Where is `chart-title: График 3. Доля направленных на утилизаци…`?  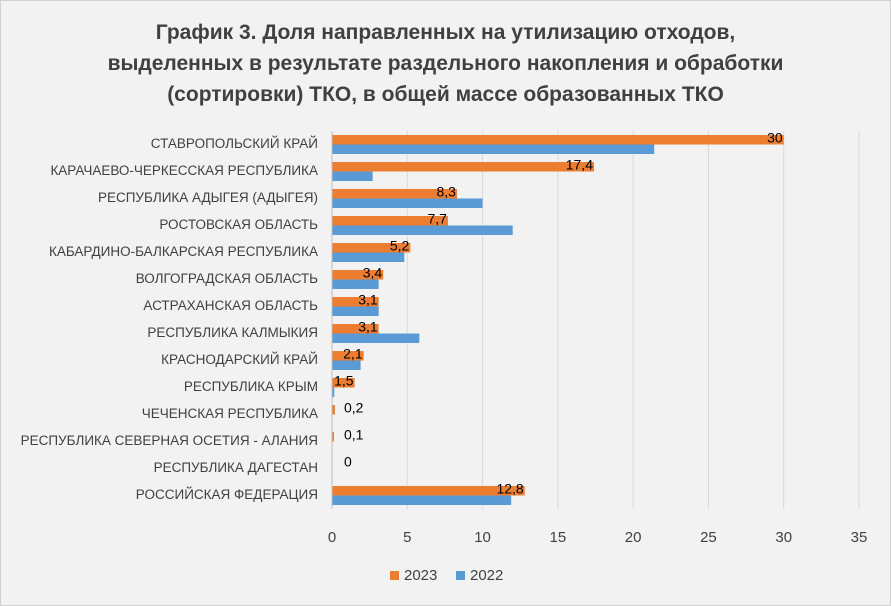
chart-title: График 3. Доля направленных на утилизаци… is located at coordinates (445, 63).